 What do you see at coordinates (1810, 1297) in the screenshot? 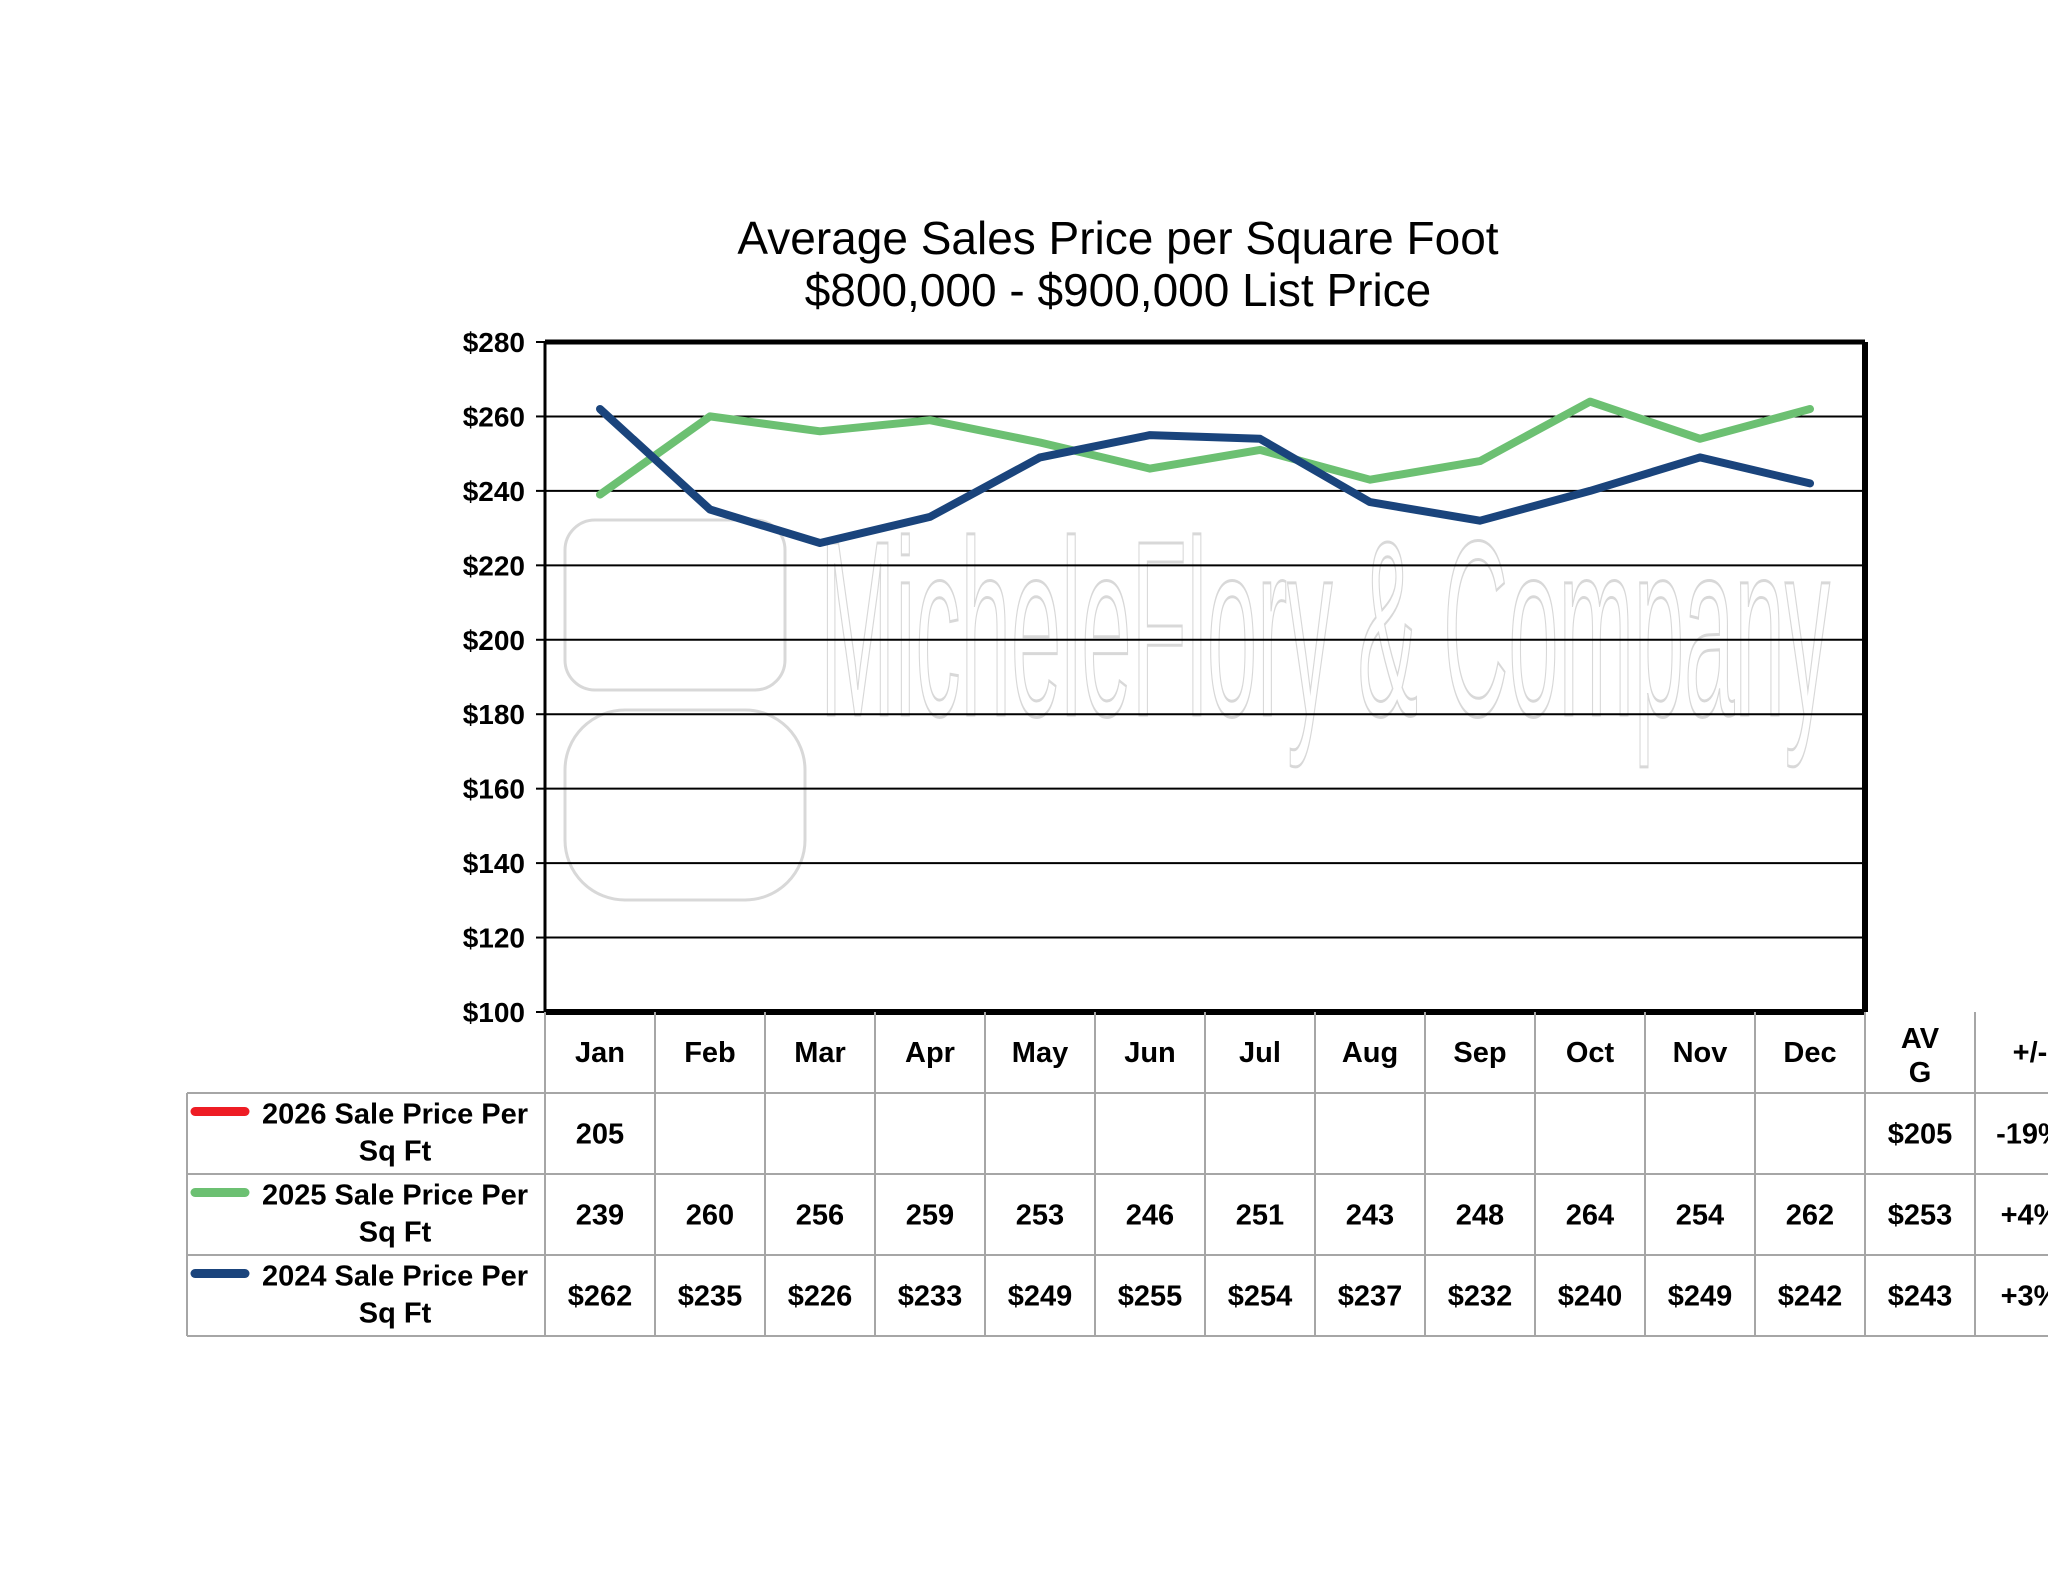
I see `table-cell-value: $242` at bounding box center [1810, 1297].